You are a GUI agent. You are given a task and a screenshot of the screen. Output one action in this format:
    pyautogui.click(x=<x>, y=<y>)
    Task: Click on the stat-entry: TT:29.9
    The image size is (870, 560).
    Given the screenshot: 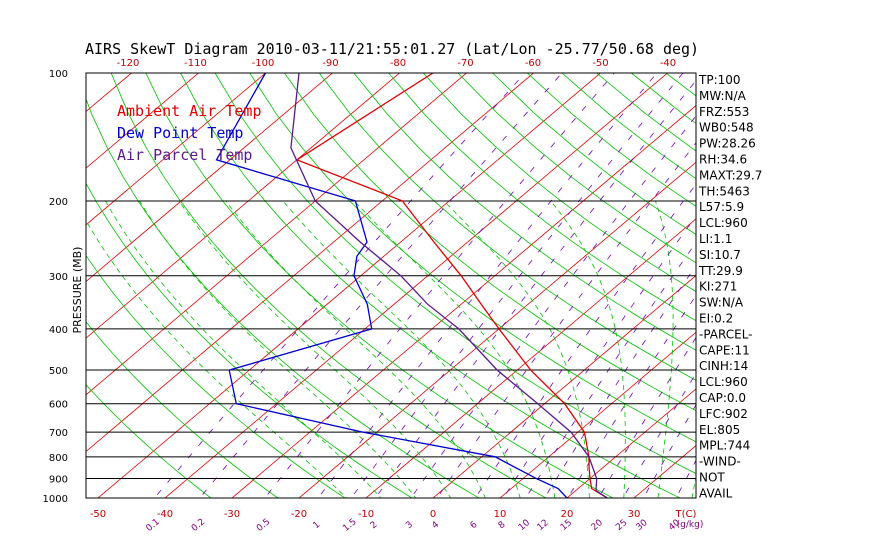 What is the action you would take?
    pyautogui.click(x=720, y=271)
    